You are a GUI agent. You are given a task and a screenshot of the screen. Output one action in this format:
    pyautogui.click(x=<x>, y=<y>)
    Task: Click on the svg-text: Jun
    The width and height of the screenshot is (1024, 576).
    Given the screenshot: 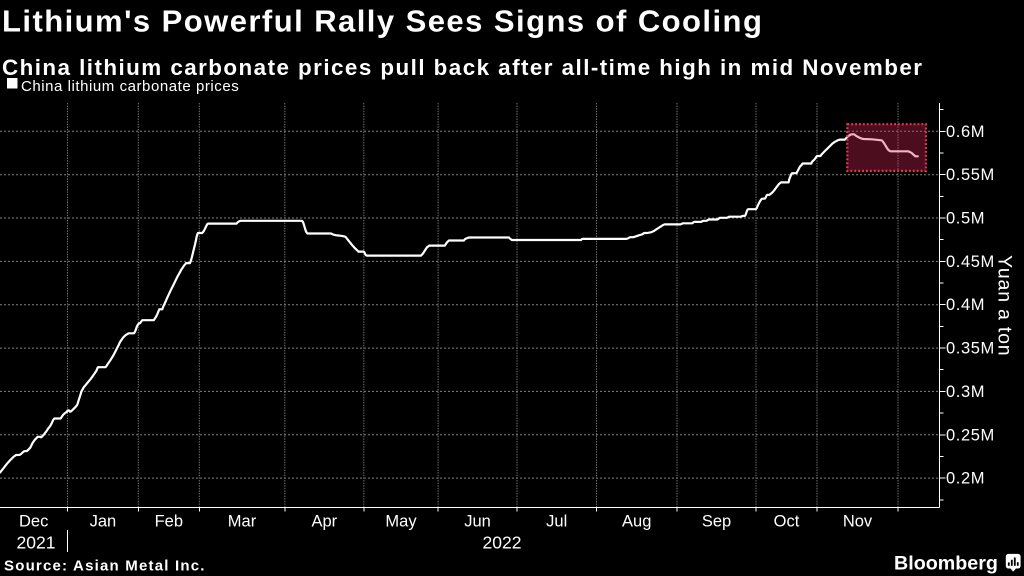 What is the action you would take?
    pyautogui.click(x=477, y=522)
    